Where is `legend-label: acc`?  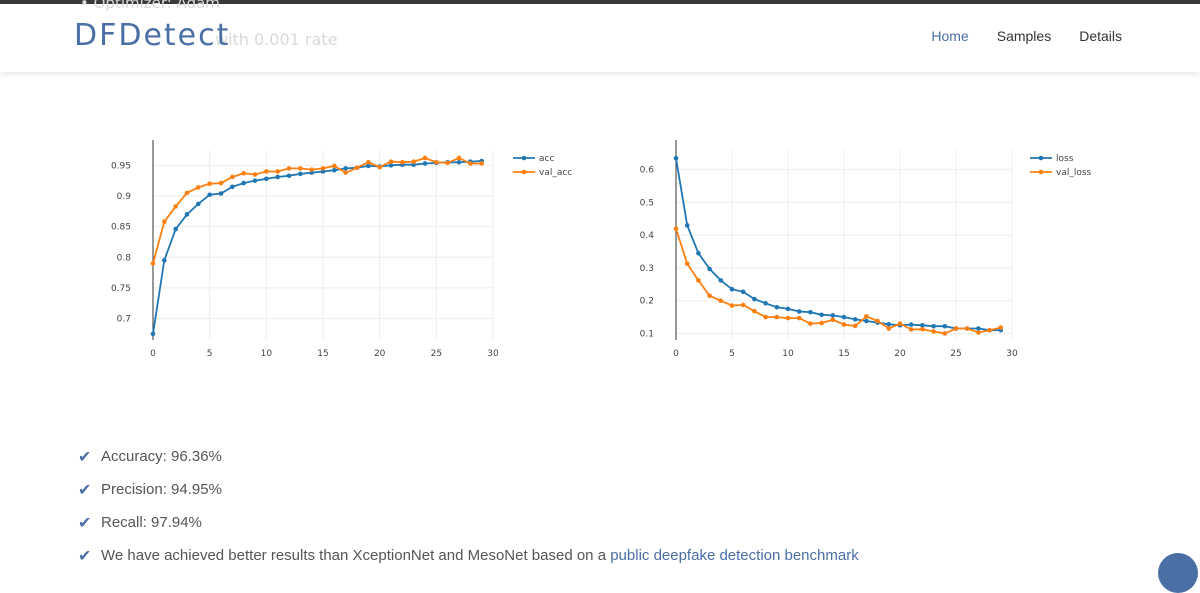
legend-label: acc is located at coordinates (546, 159).